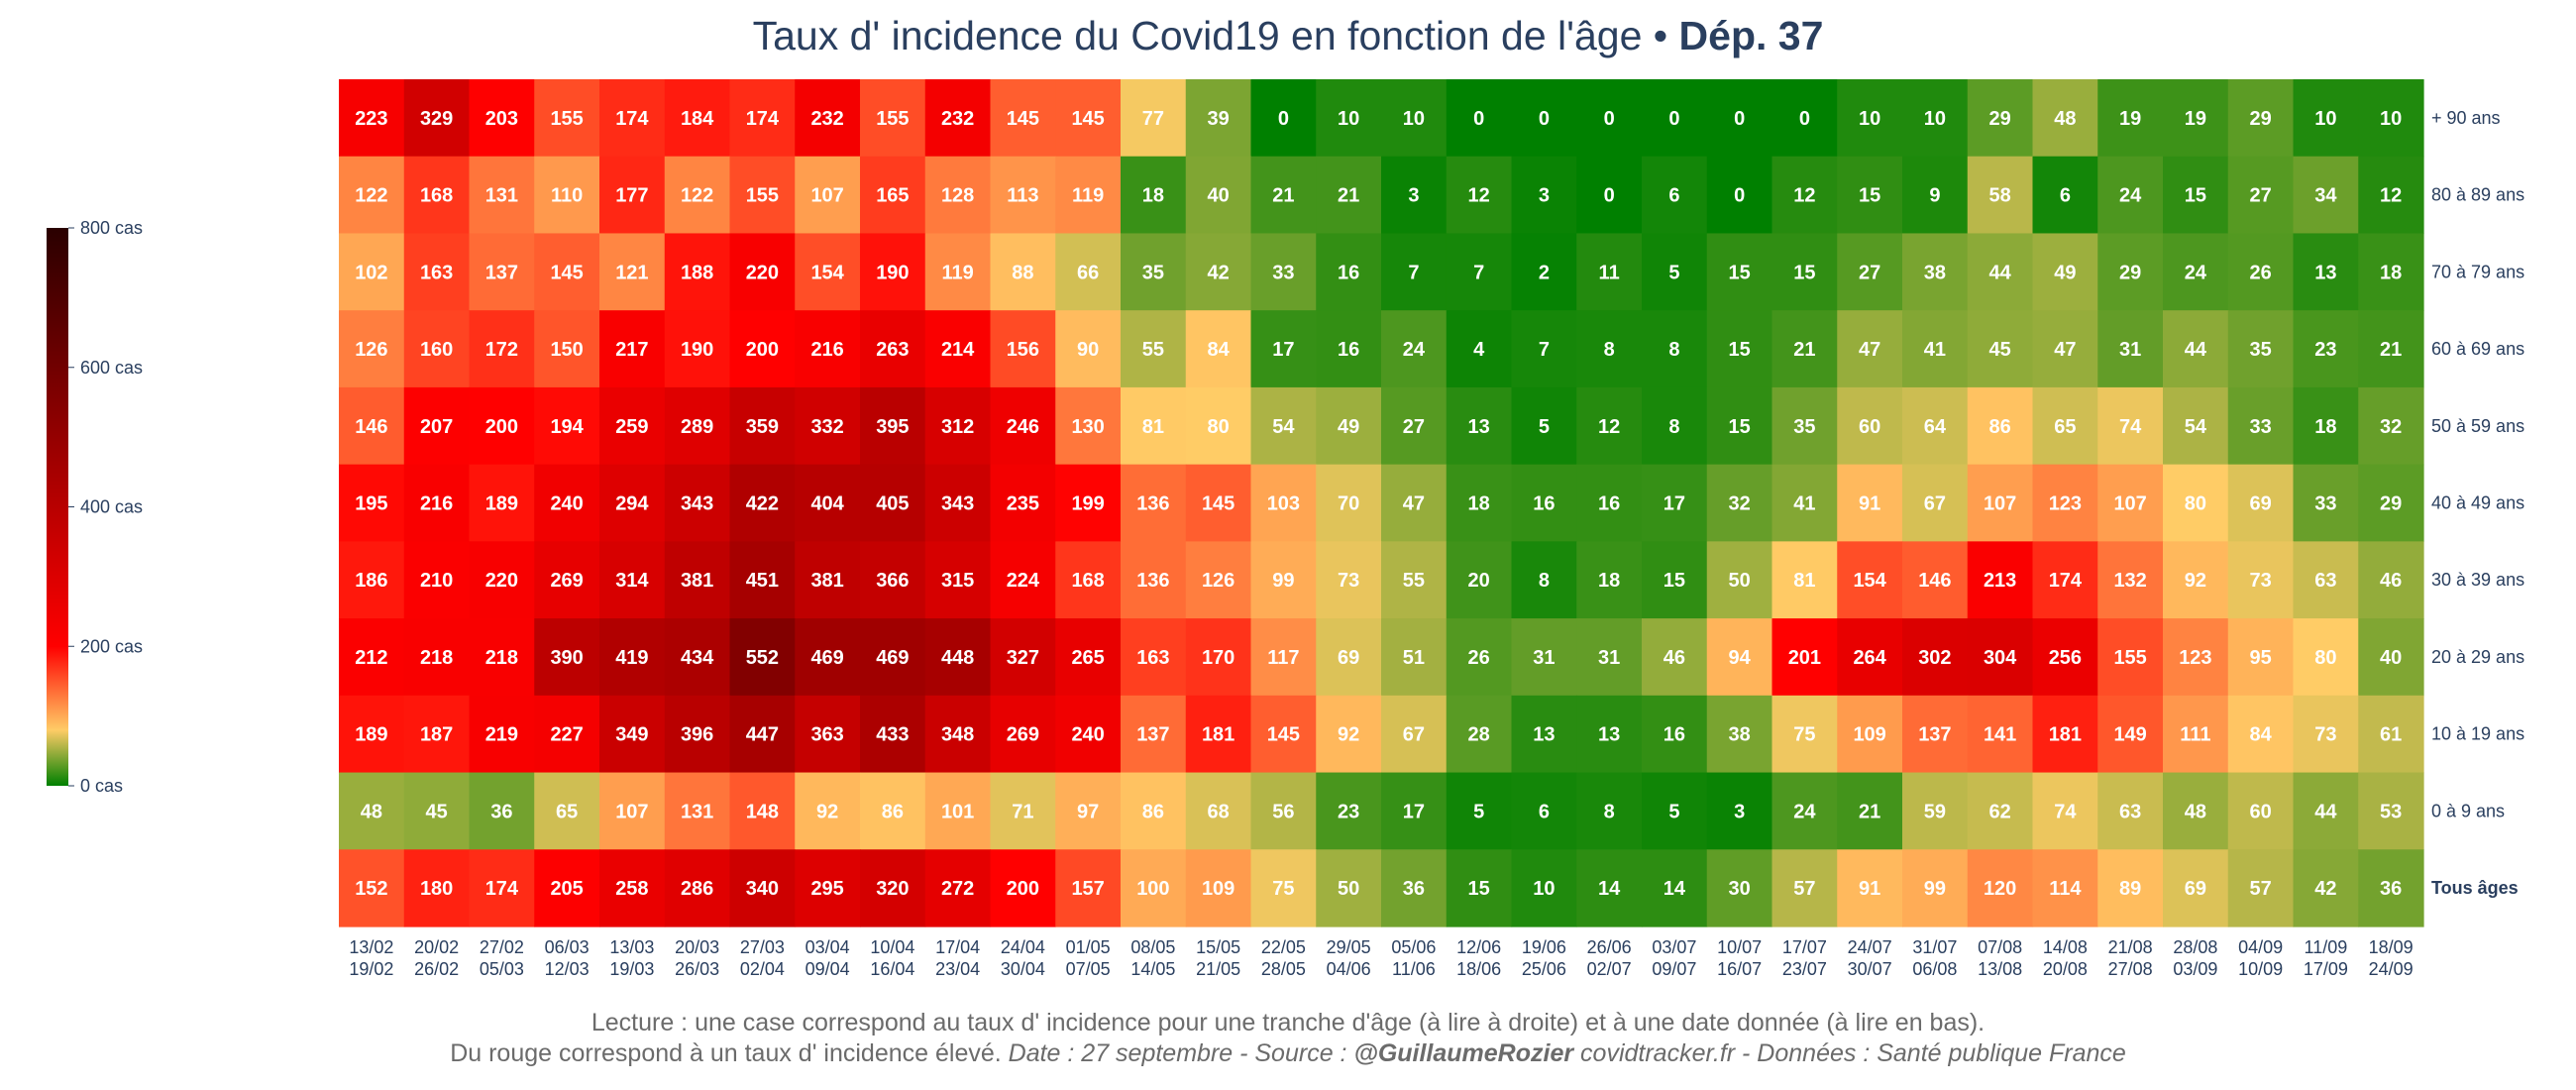 The width and height of the screenshot is (2576, 1090). What do you see at coordinates (568, 969) in the screenshot?
I see `column-label-end: 12/03` at bounding box center [568, 969].